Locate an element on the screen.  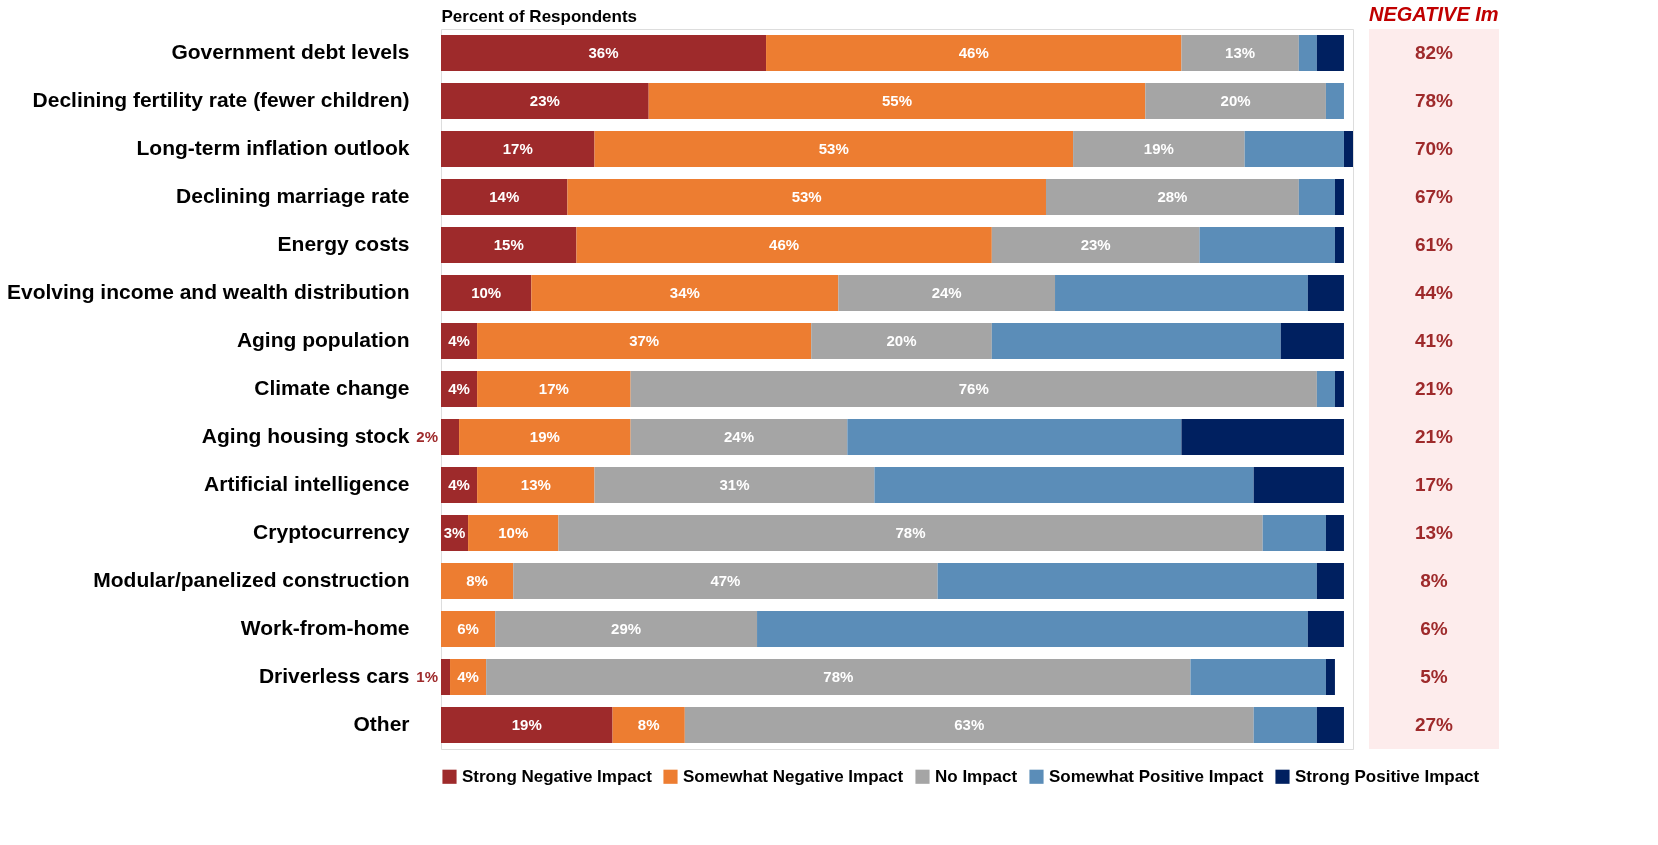
y-tick-label: Artificial intelligence is located at coordinates (307, 483).